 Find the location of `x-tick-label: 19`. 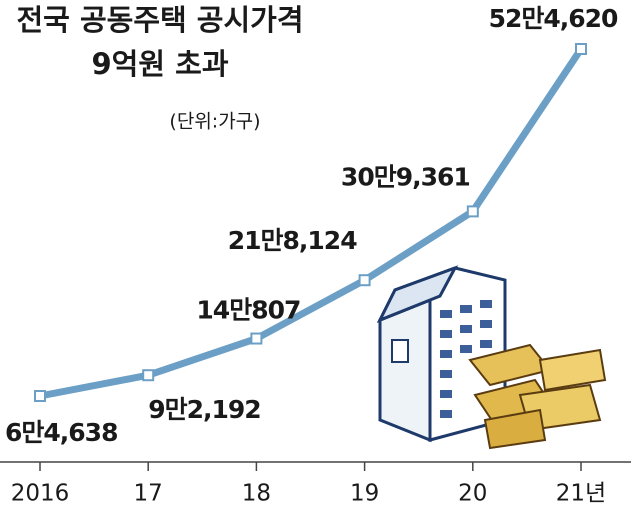

x-tick-label: 19 is located at coordinates (364, 494).